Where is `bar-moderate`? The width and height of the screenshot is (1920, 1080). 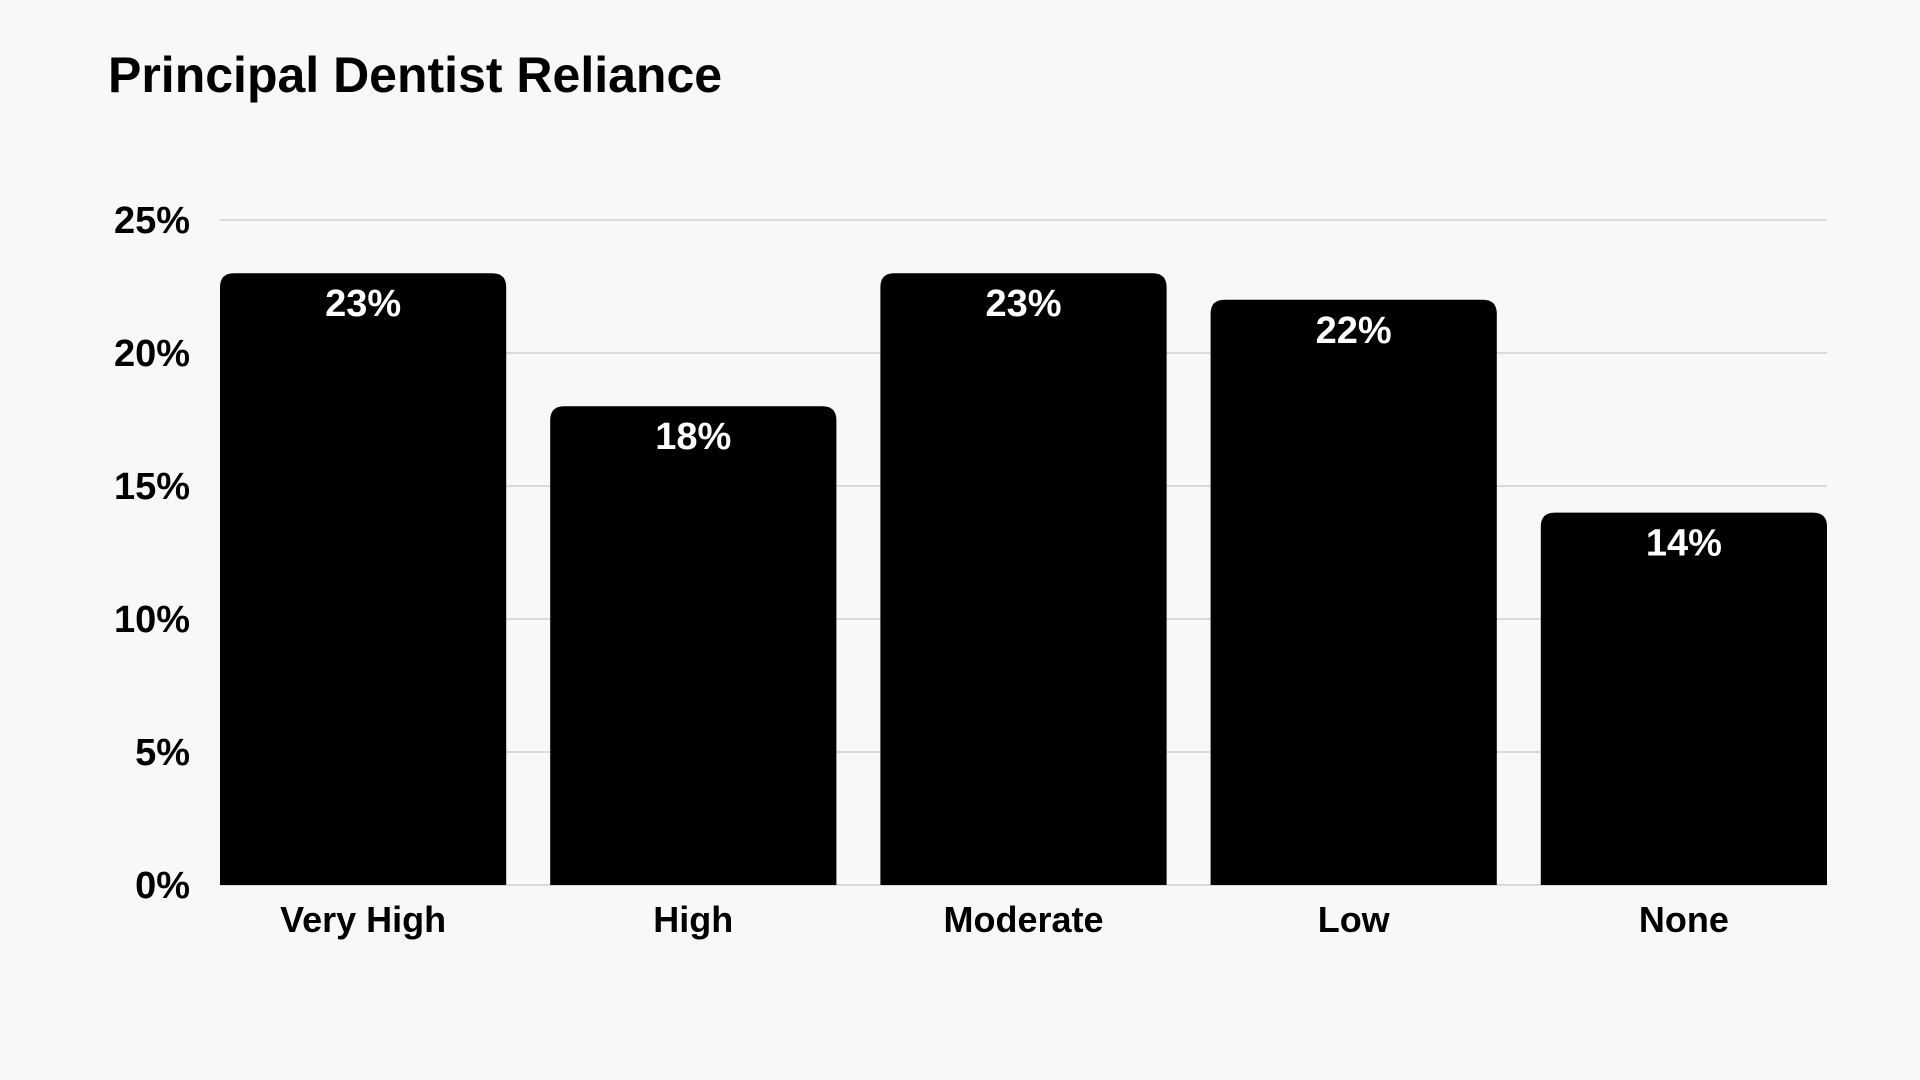 bar-moderate is located at coordinates (1023, 579).